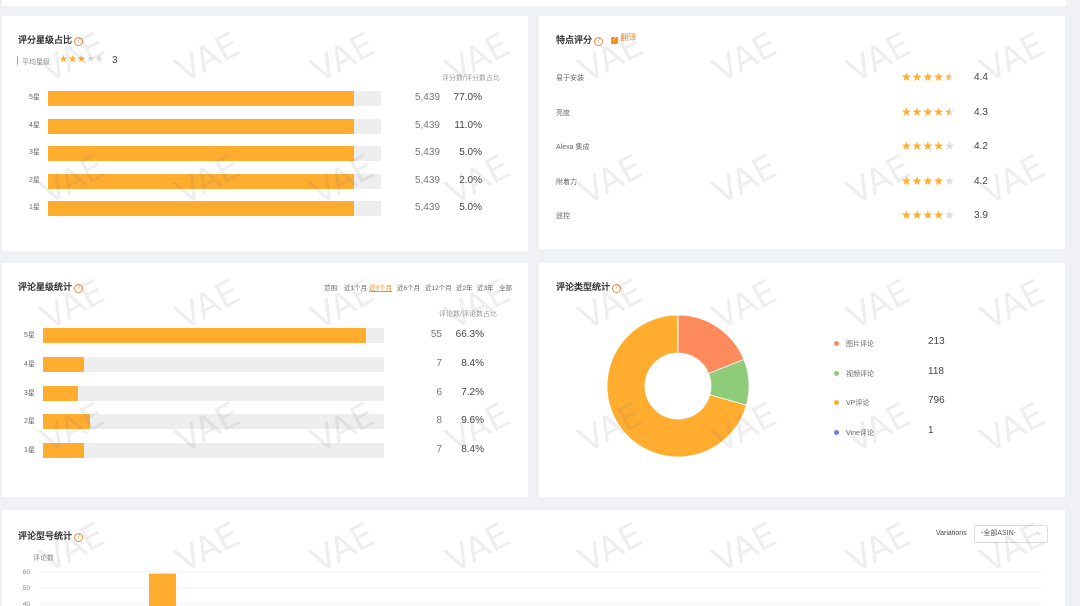 This screenshot has height=606, width=1080. I want to click on variant-chart: 60 50 40, so click(532, 587).